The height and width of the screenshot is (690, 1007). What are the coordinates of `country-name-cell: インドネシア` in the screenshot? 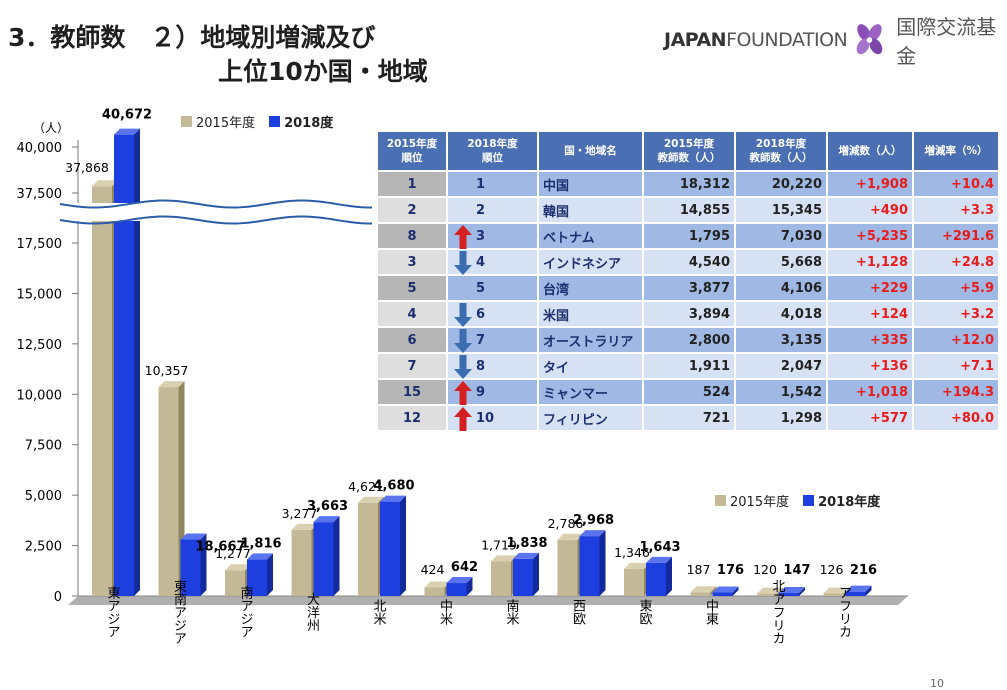 It's located at (590, 262).